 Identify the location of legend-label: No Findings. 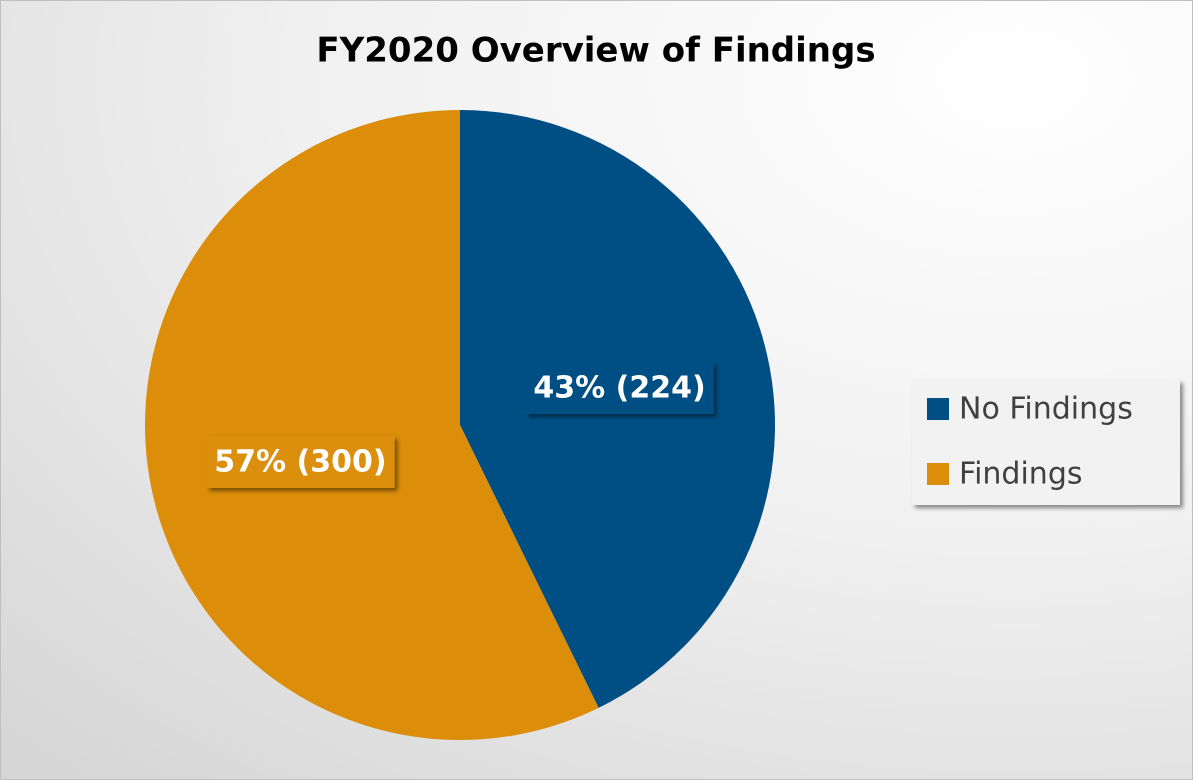
(1046, 409).